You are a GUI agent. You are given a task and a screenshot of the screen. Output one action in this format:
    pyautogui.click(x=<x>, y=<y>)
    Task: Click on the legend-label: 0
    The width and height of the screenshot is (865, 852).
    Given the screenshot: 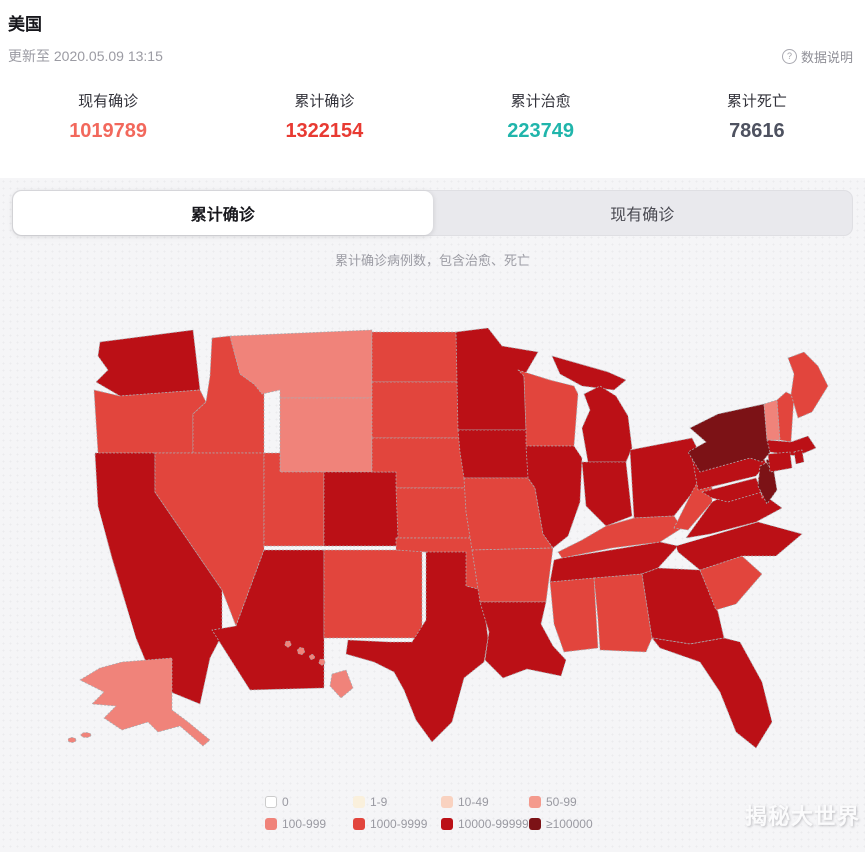 What is the action you would take?
    pyautogui.click(x=285, y=802)
    